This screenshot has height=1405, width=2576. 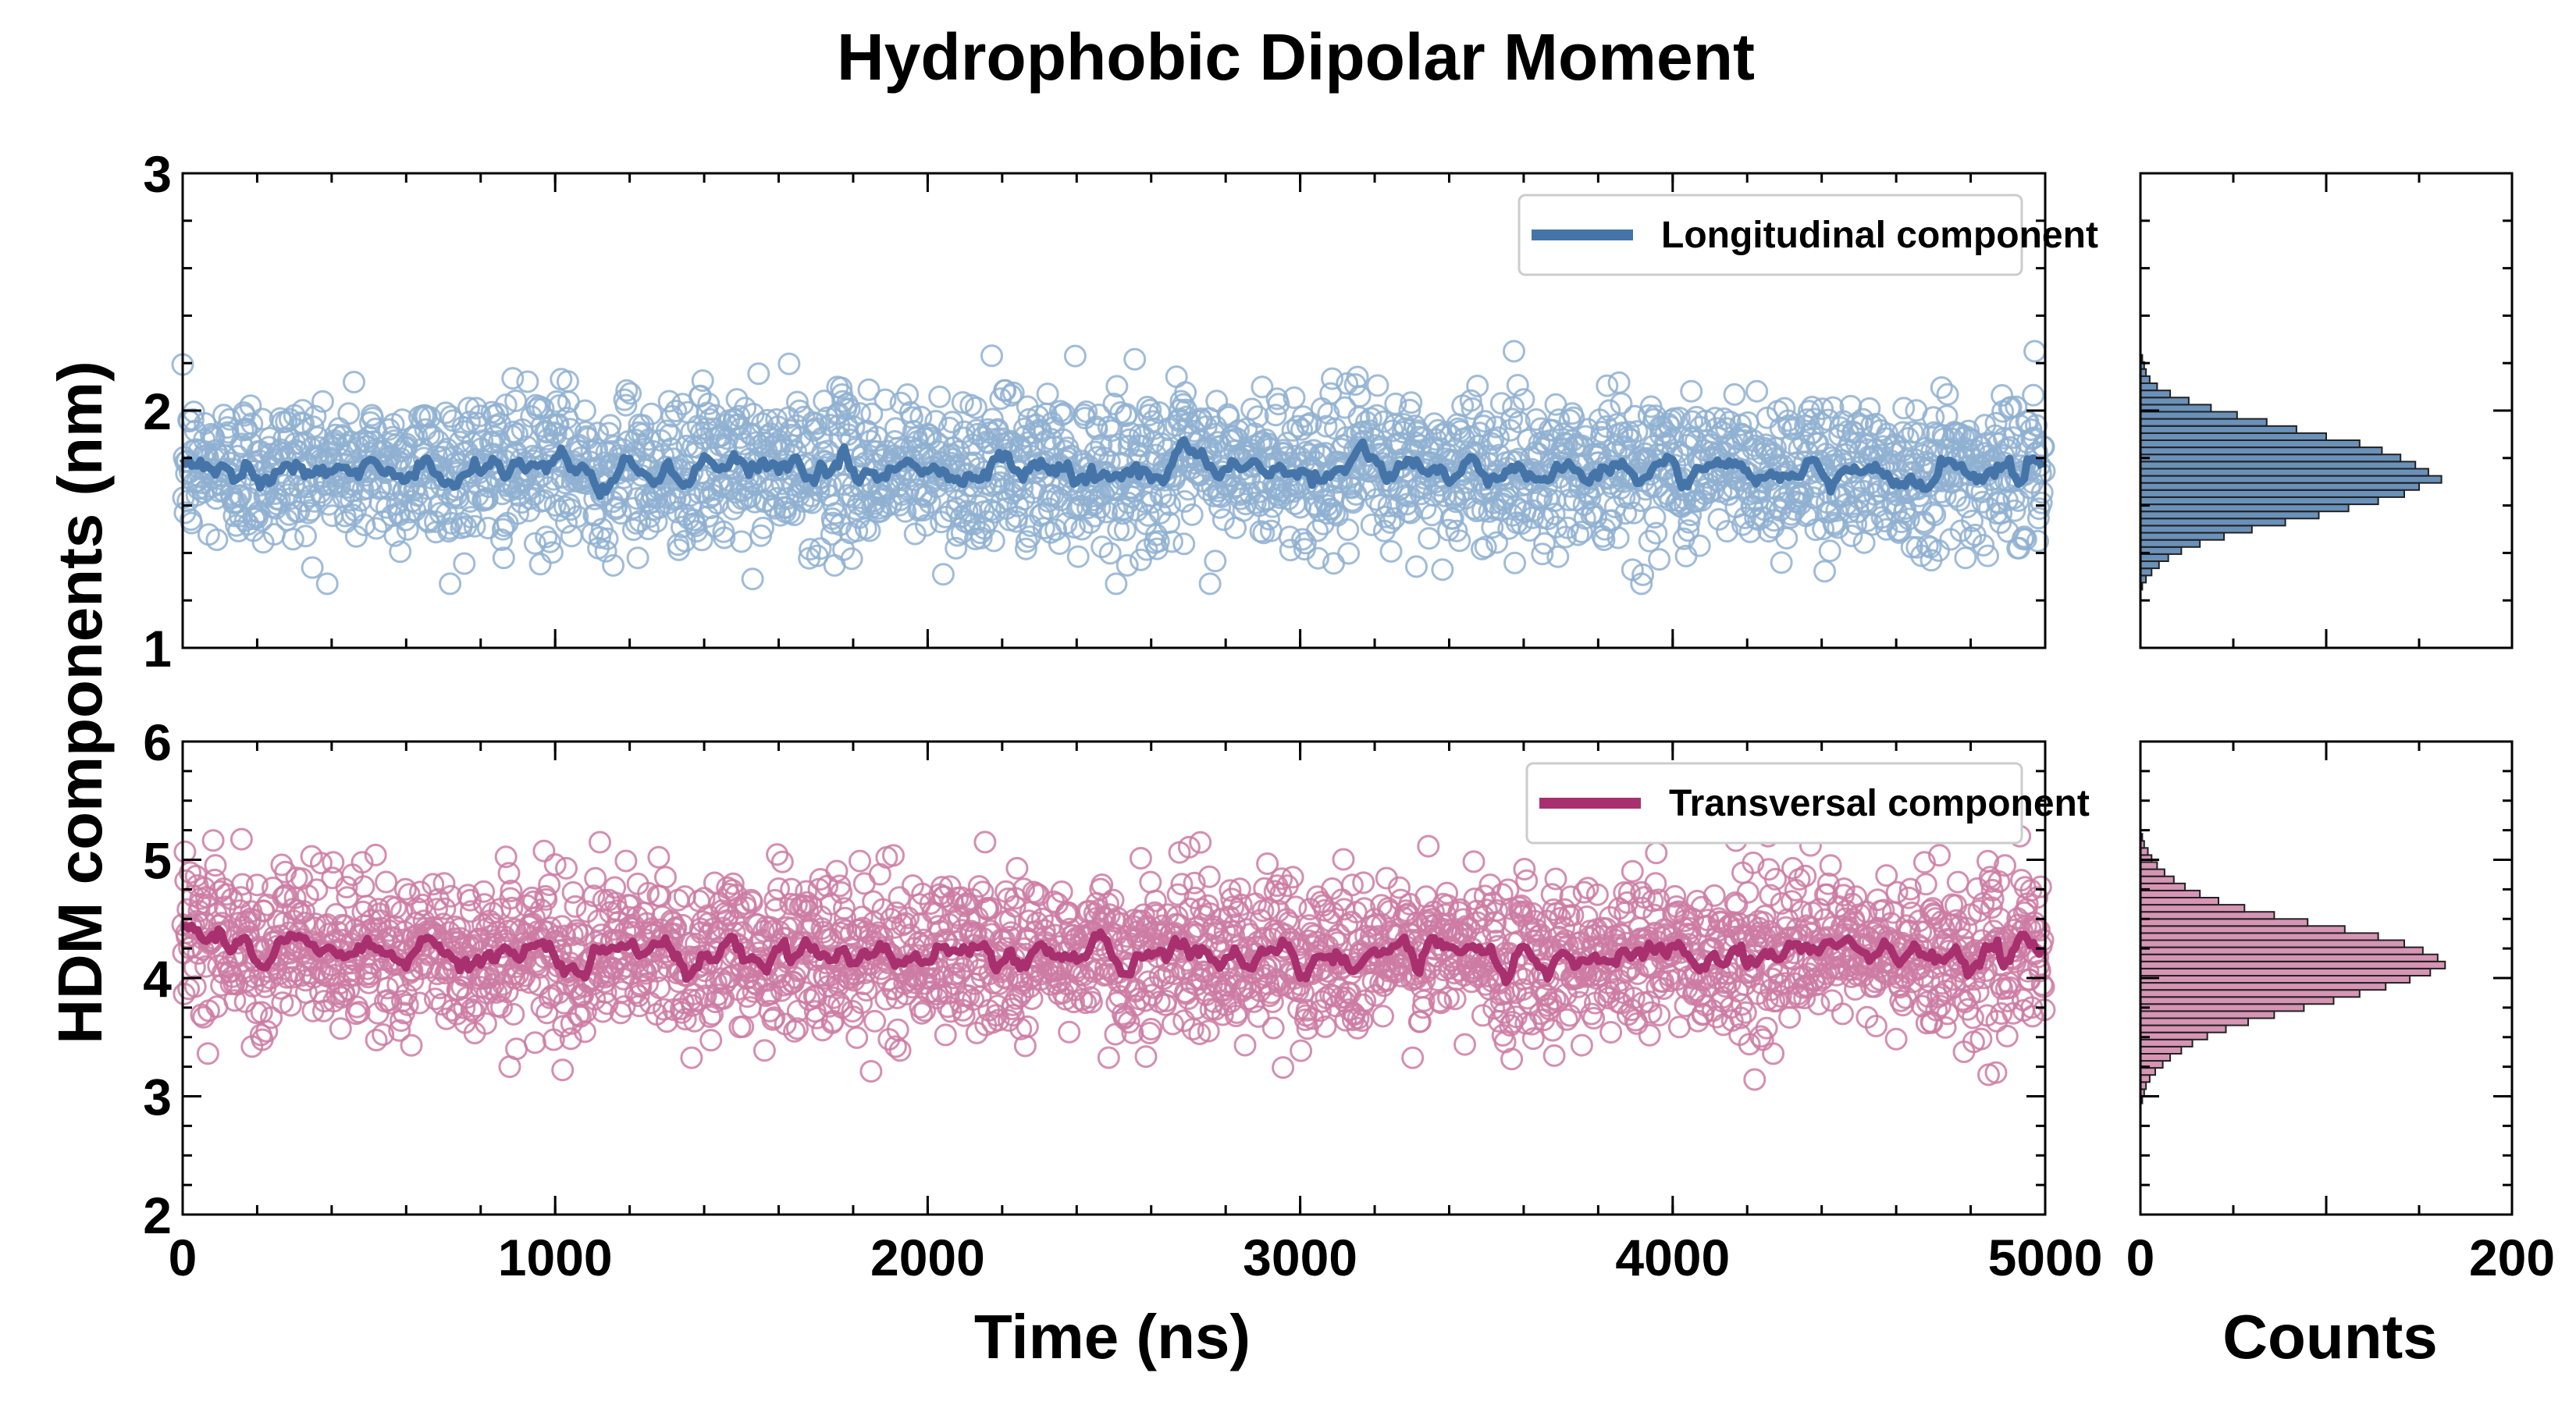 I want to click on longitudinal-running-average-line, so click(x=1112, y=468).